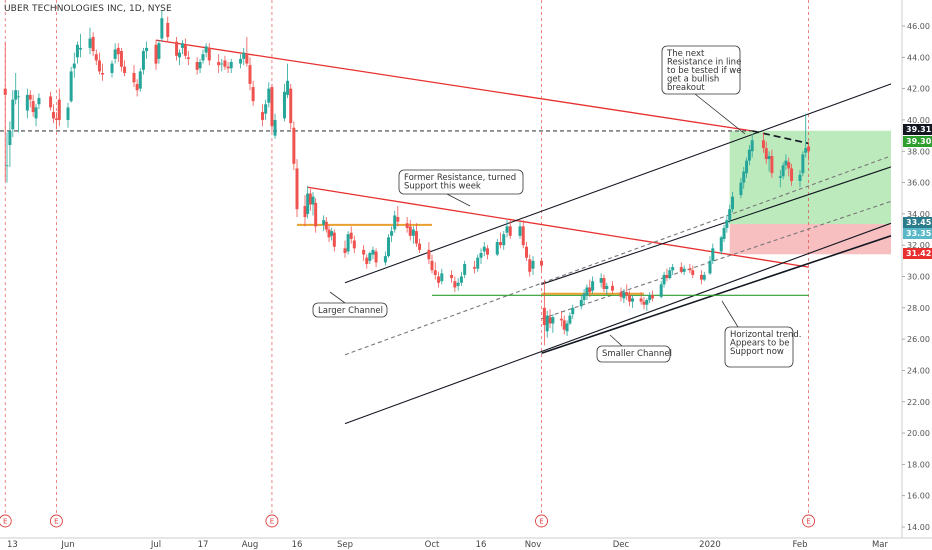 The height and width of the screenshot is (550, 932). Describe the element at coordinates (919, 141) in the screenshot. I see `price-tag-label-1: 39.30` at that location.